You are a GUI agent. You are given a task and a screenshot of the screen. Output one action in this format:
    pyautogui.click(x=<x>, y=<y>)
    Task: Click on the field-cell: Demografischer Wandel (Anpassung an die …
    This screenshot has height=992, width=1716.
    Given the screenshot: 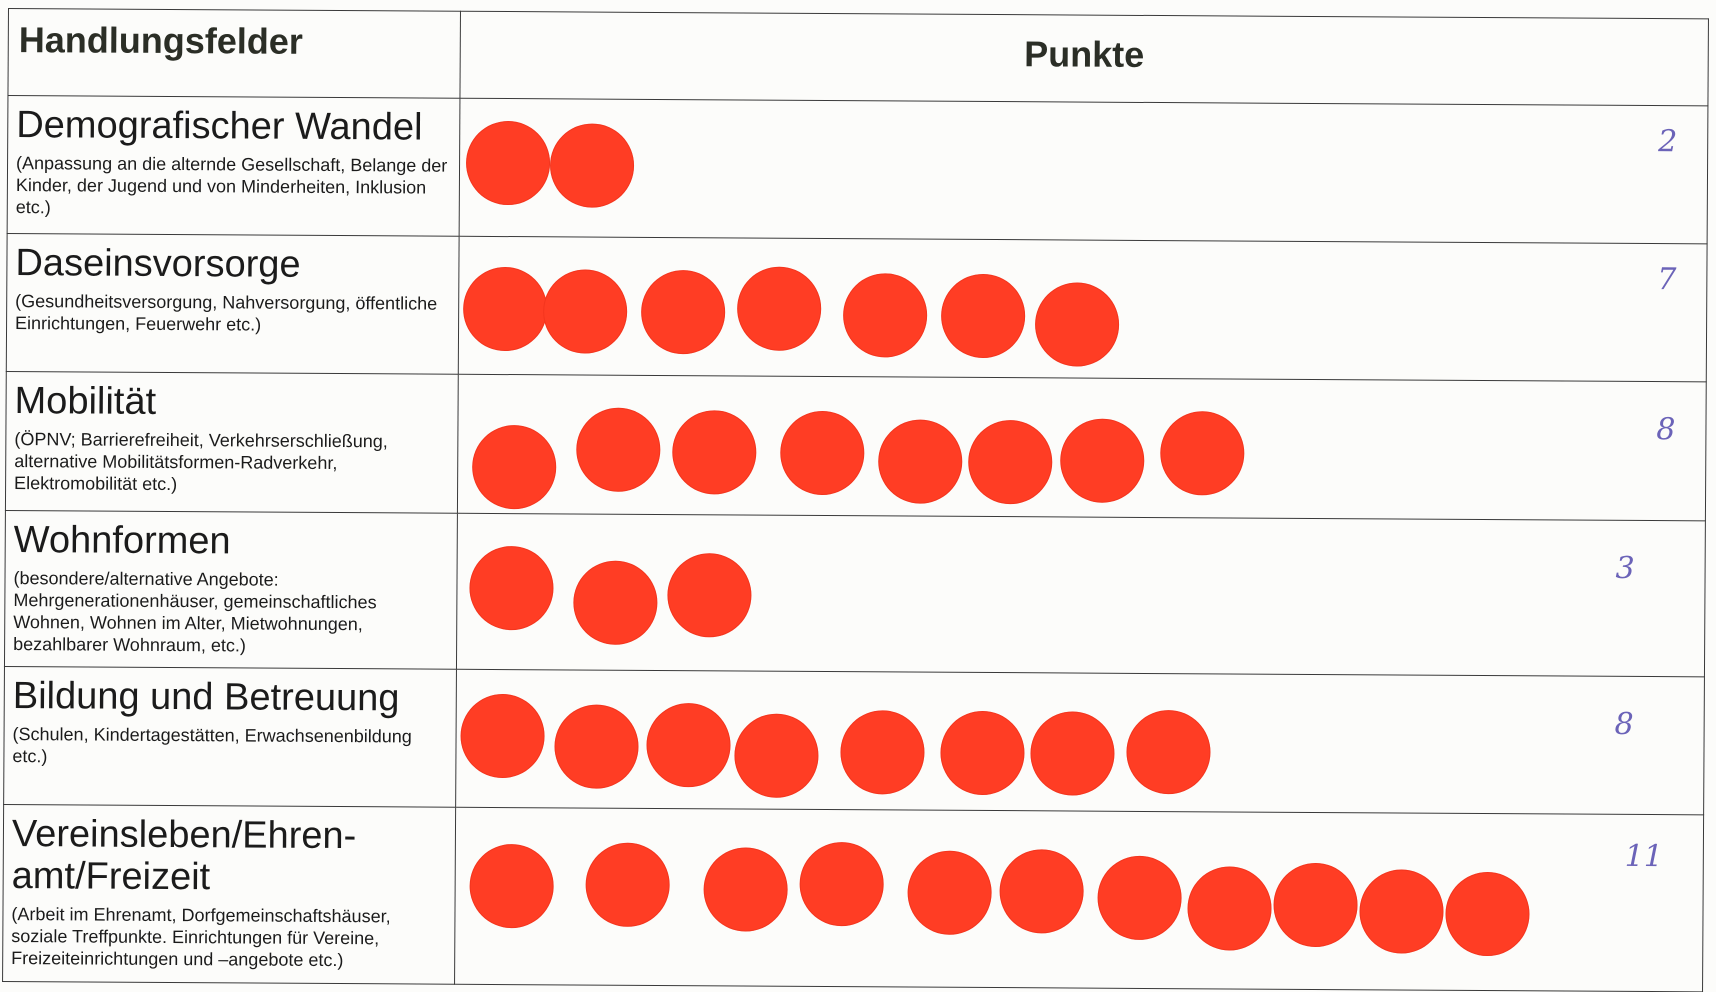 What is the action you would take?
    pyautogui.click(x=233, y=166)
    